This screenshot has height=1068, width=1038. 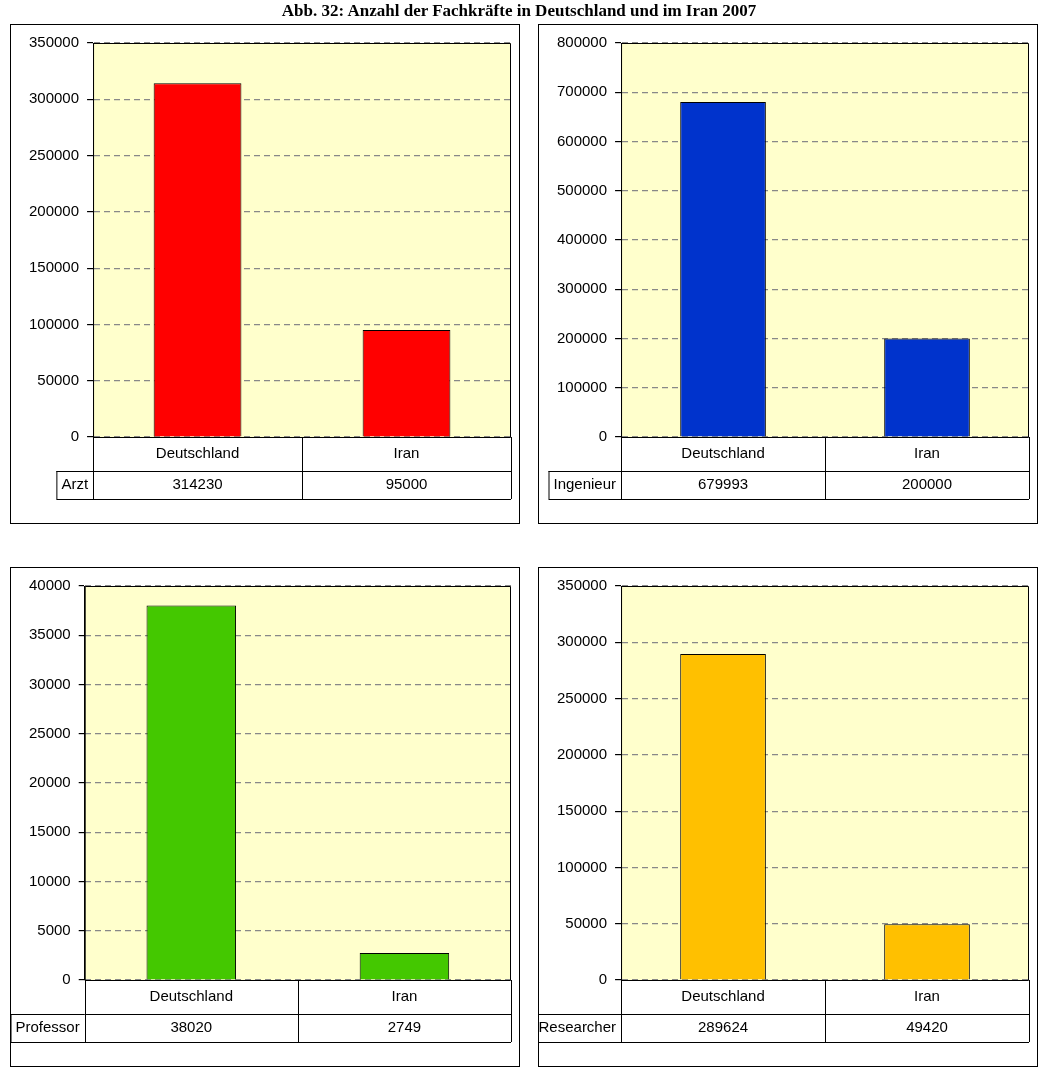 What do you see at coordinates (49, 732) in the screenshot?
I see `y-tick-label: 25000` at bounding box center [49, 732].